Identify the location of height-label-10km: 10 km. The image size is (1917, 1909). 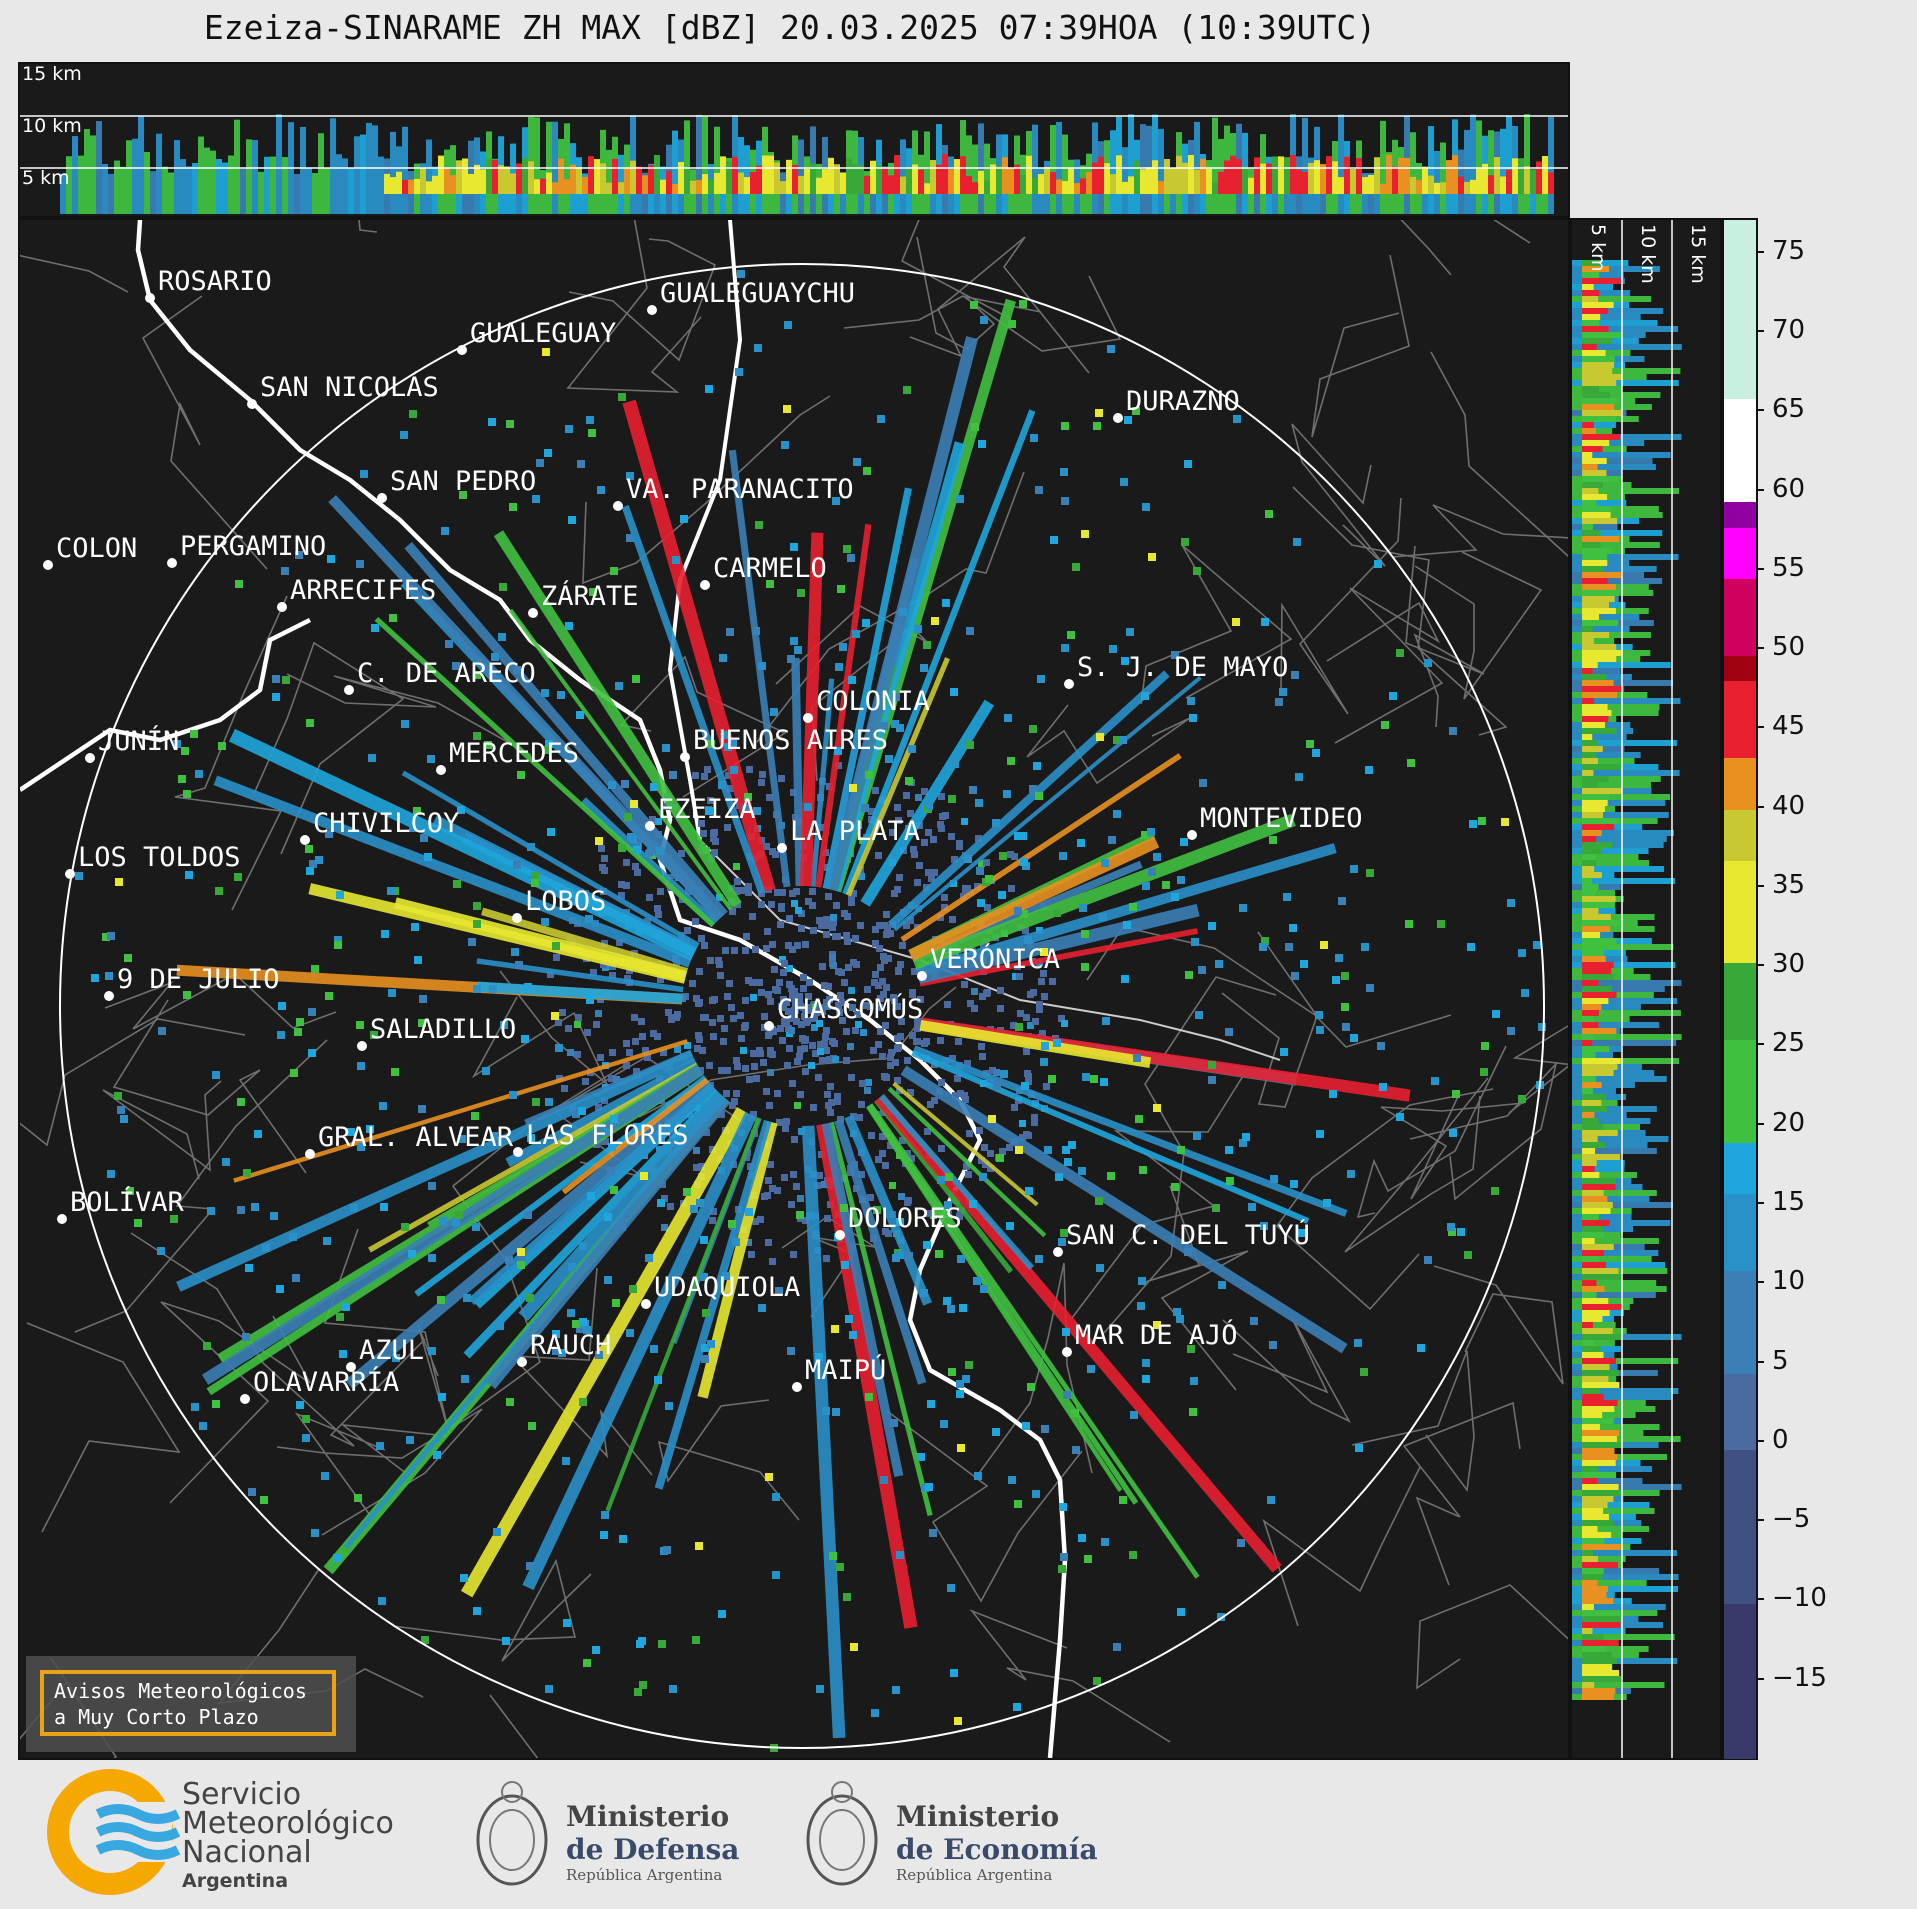
(52, 126).